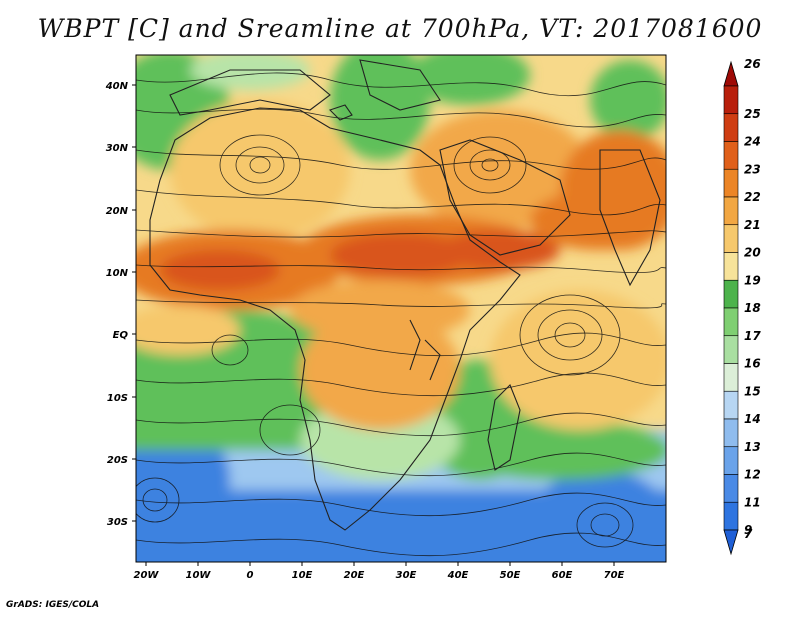  Describe the element at coordinates (510, 575) in the screenshot. I see `lon-label-50e: 50E` at that location.